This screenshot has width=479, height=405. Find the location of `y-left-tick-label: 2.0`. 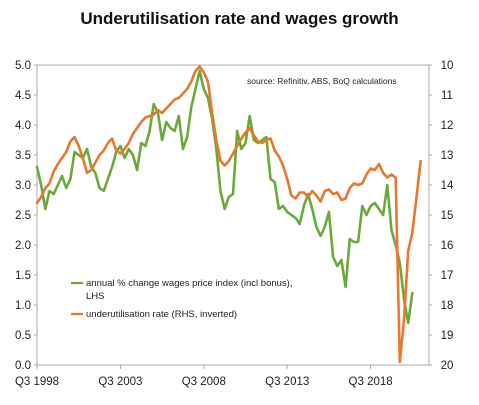

y-left-tick-label: 2.0 is located at coordinates (23, 246).